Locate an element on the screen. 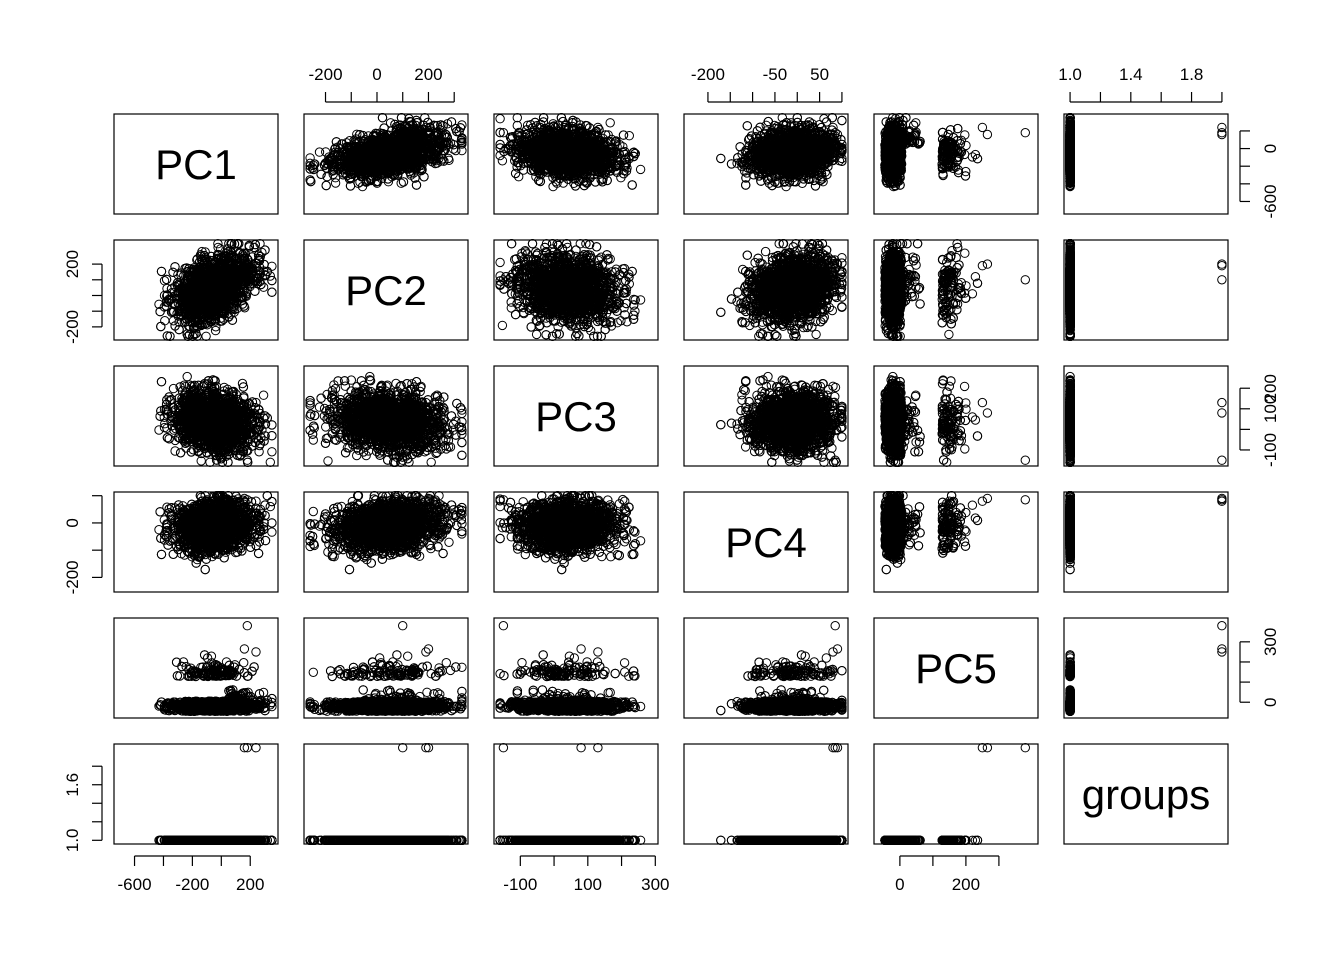 Image resolution: width=1344 pixels, height=960 pixels. variable-label-PC1: PC1 is located at coordinates (196, 164).